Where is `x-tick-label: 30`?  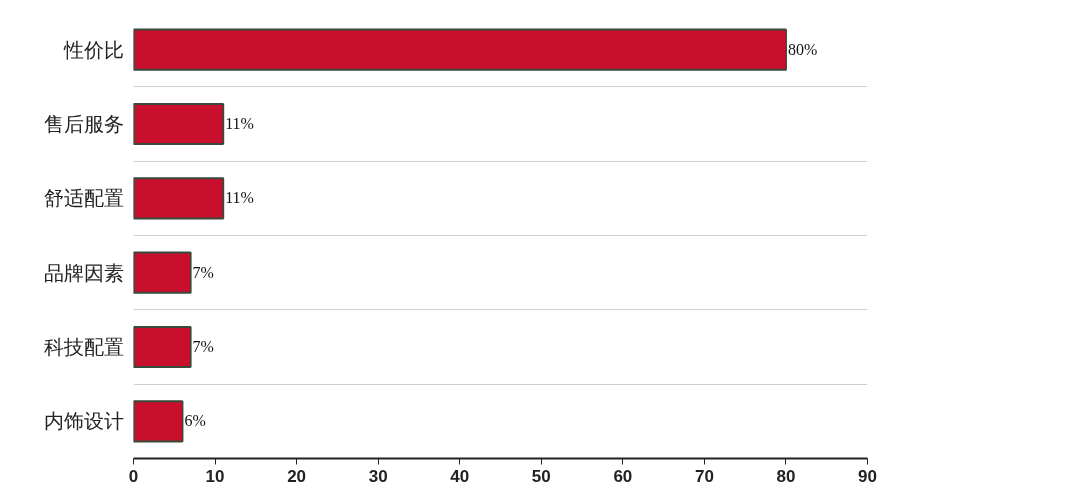 x-tick-label: 30 is located at coordinates (378, 476).